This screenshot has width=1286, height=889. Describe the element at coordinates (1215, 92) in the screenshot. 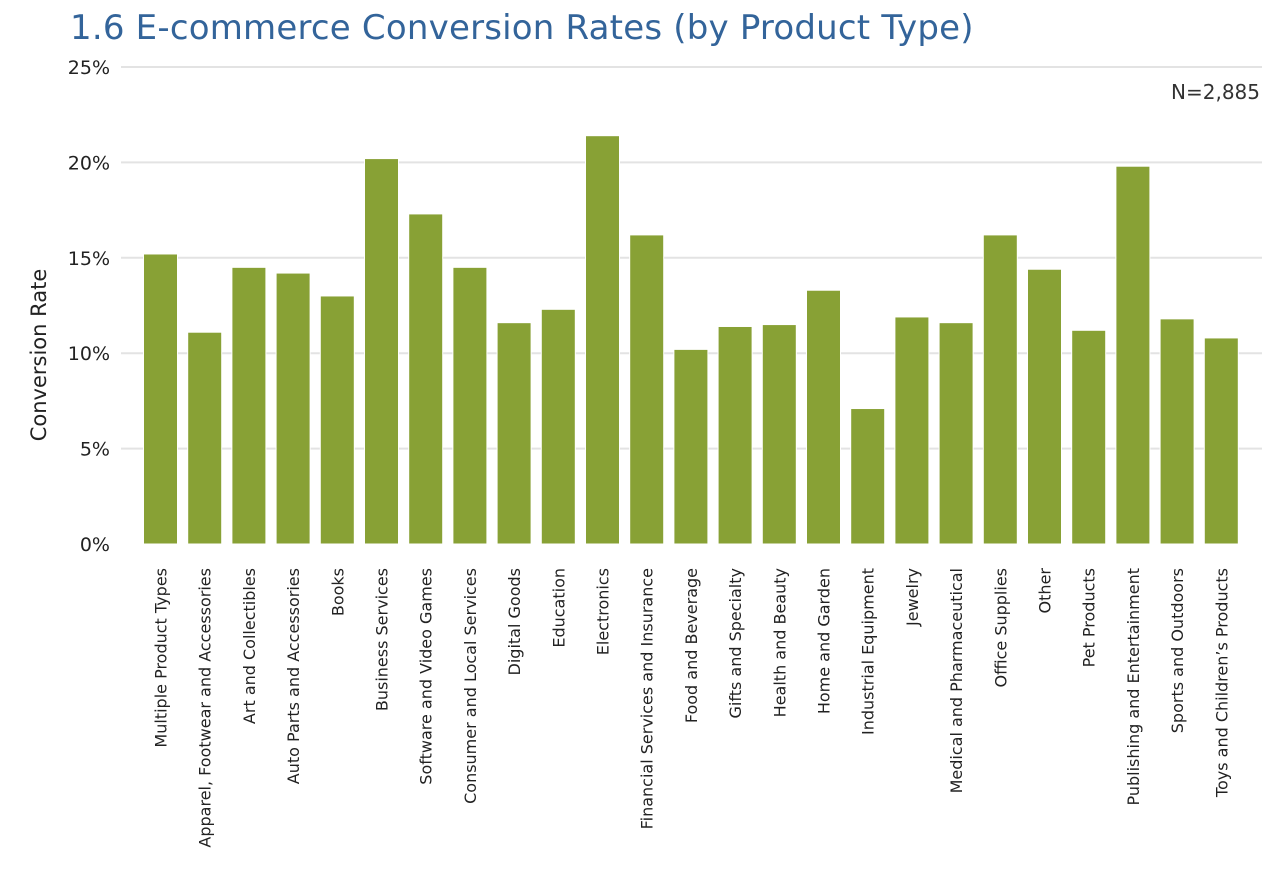

I see `sample-size-annotation: N=2,885` at that location.